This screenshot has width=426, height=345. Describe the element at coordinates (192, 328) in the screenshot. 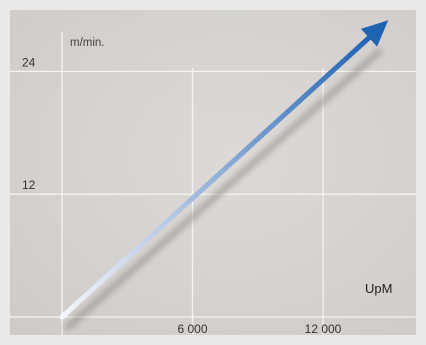

I see `x-tick-label: 6 000` at that location.